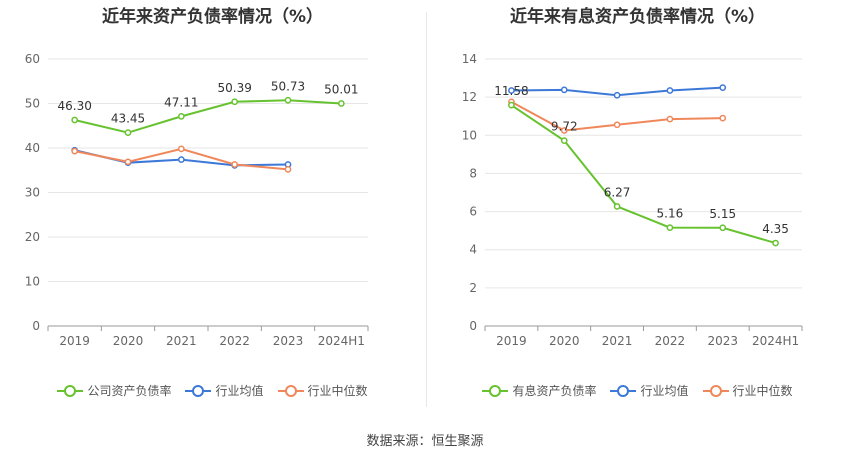 Image resolution: width=850 pixels, height=459 pixels. Describe the element at coordinates (32, 59) in the screenshot. I see `y-tick-label: 60` at that location.